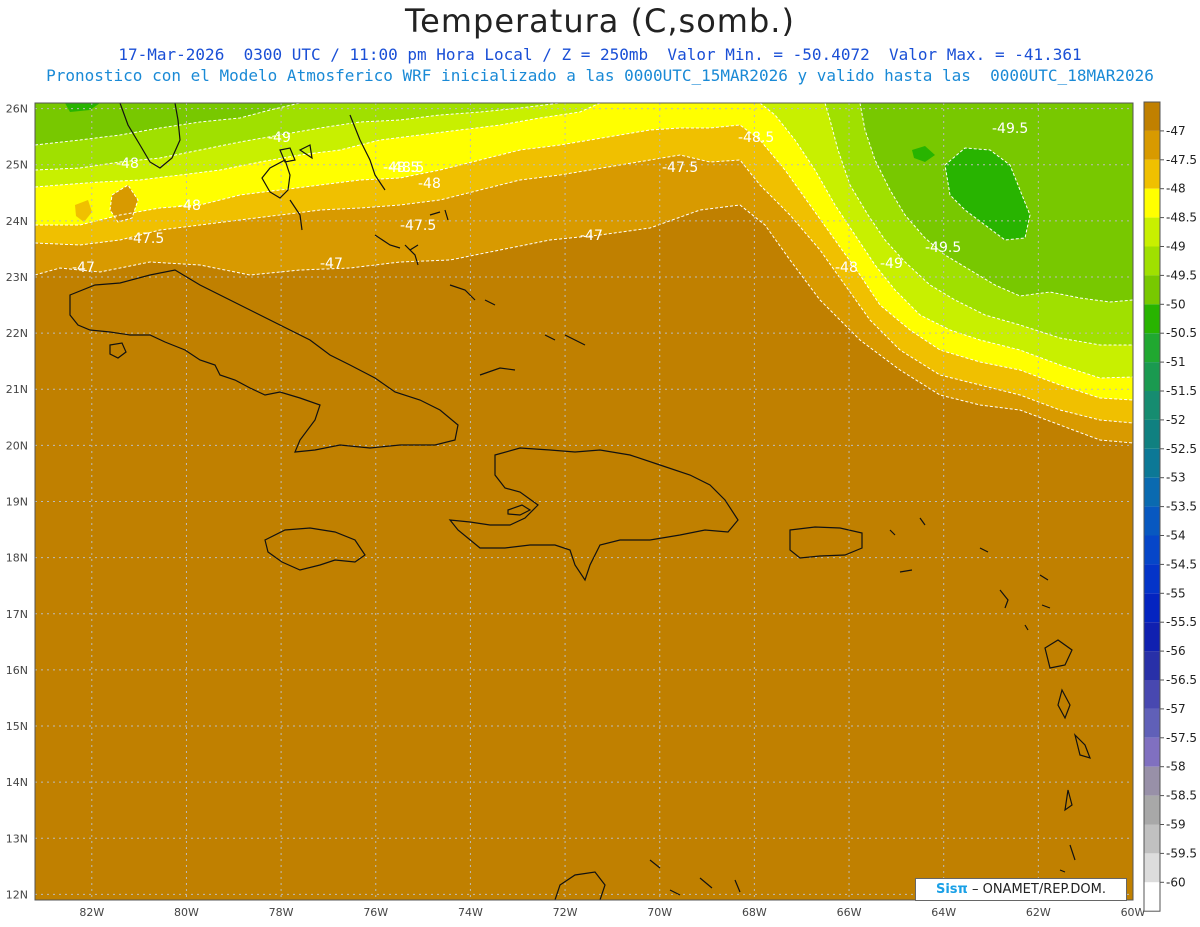 The width and height of the screenshot is (1200, 927). Describe the element at coordinates (264, 361) in the screenshot. I see `coast-cuba` at that location.